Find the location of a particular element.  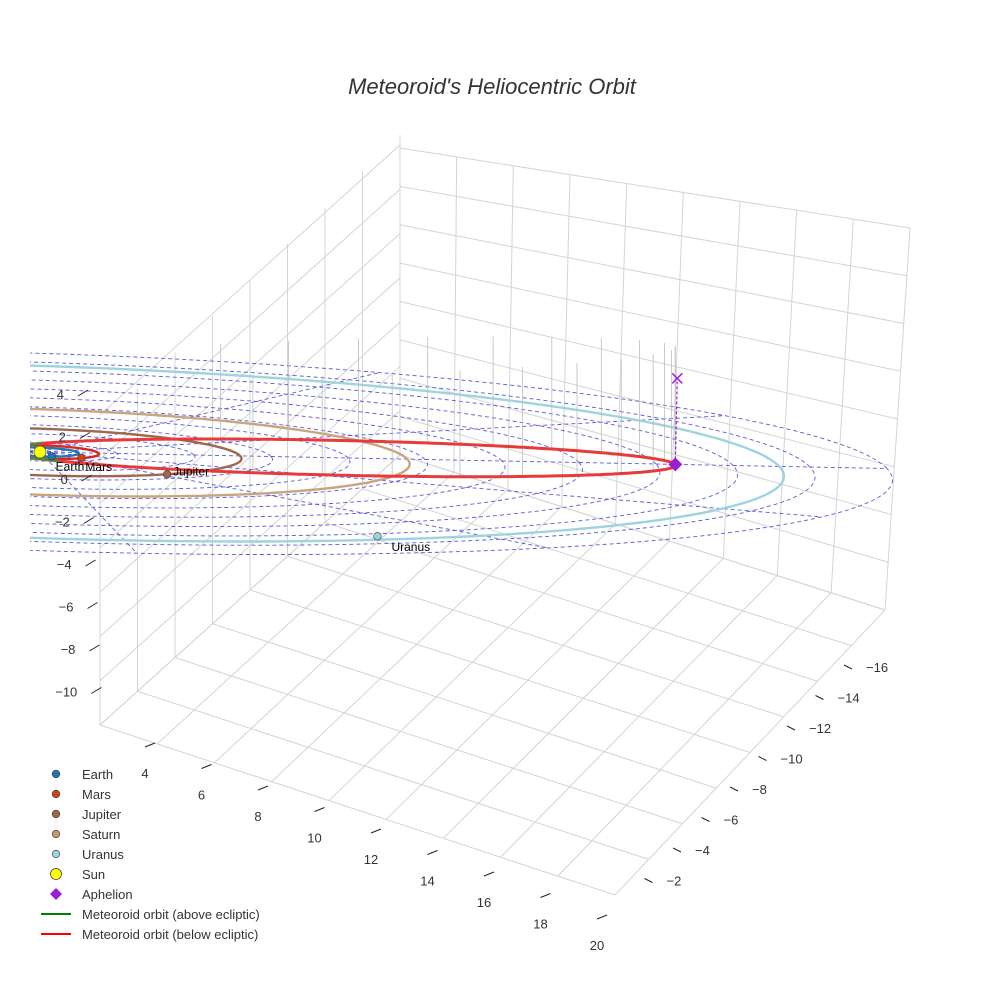

legend-label: Mars is located at coordinates (96, 794).